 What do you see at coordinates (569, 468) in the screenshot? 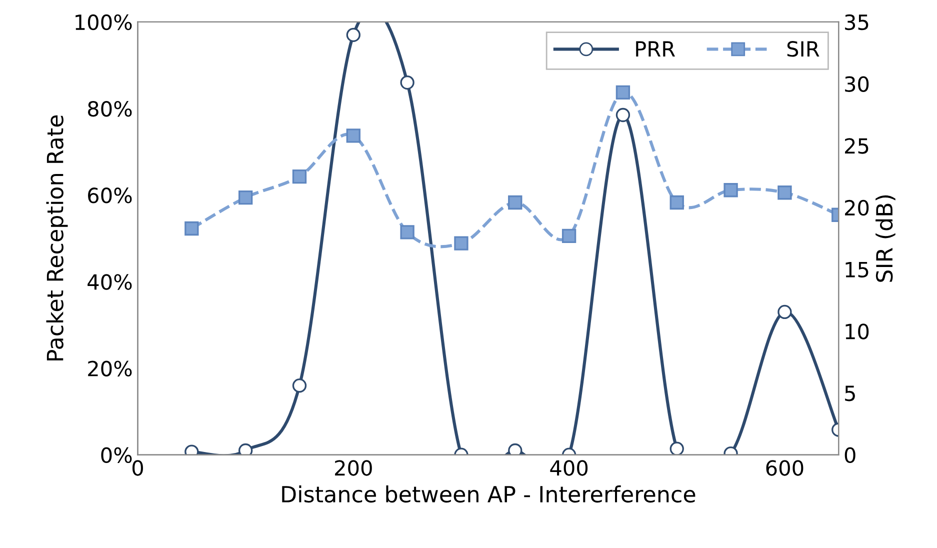
I see `x-tick-label: 400` at bounding box center [569, 468].